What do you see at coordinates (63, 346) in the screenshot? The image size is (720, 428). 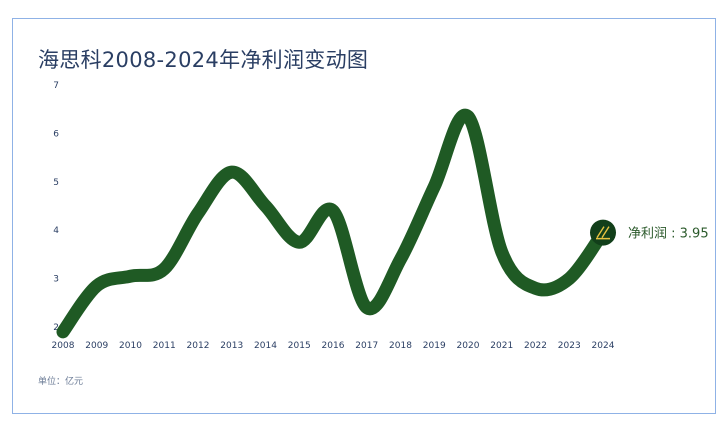 I see `x-tick-label: 2008` at bounding box center [63, 346].